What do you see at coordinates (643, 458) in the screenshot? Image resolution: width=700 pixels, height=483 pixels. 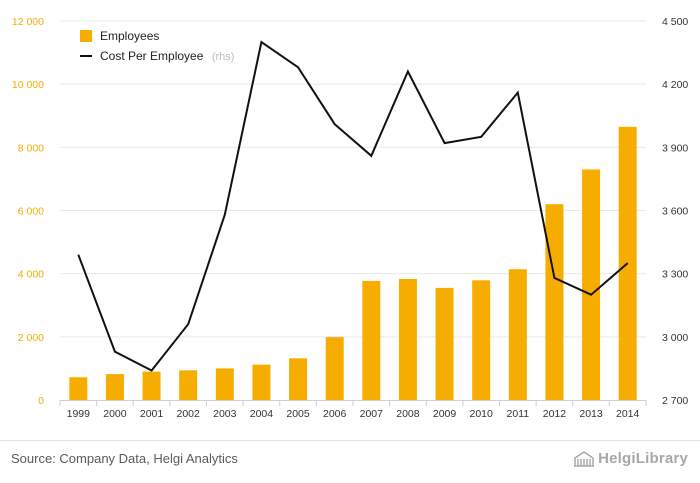 I see `logo-text: HelgiLibrary` at bounding box center [643, 458].